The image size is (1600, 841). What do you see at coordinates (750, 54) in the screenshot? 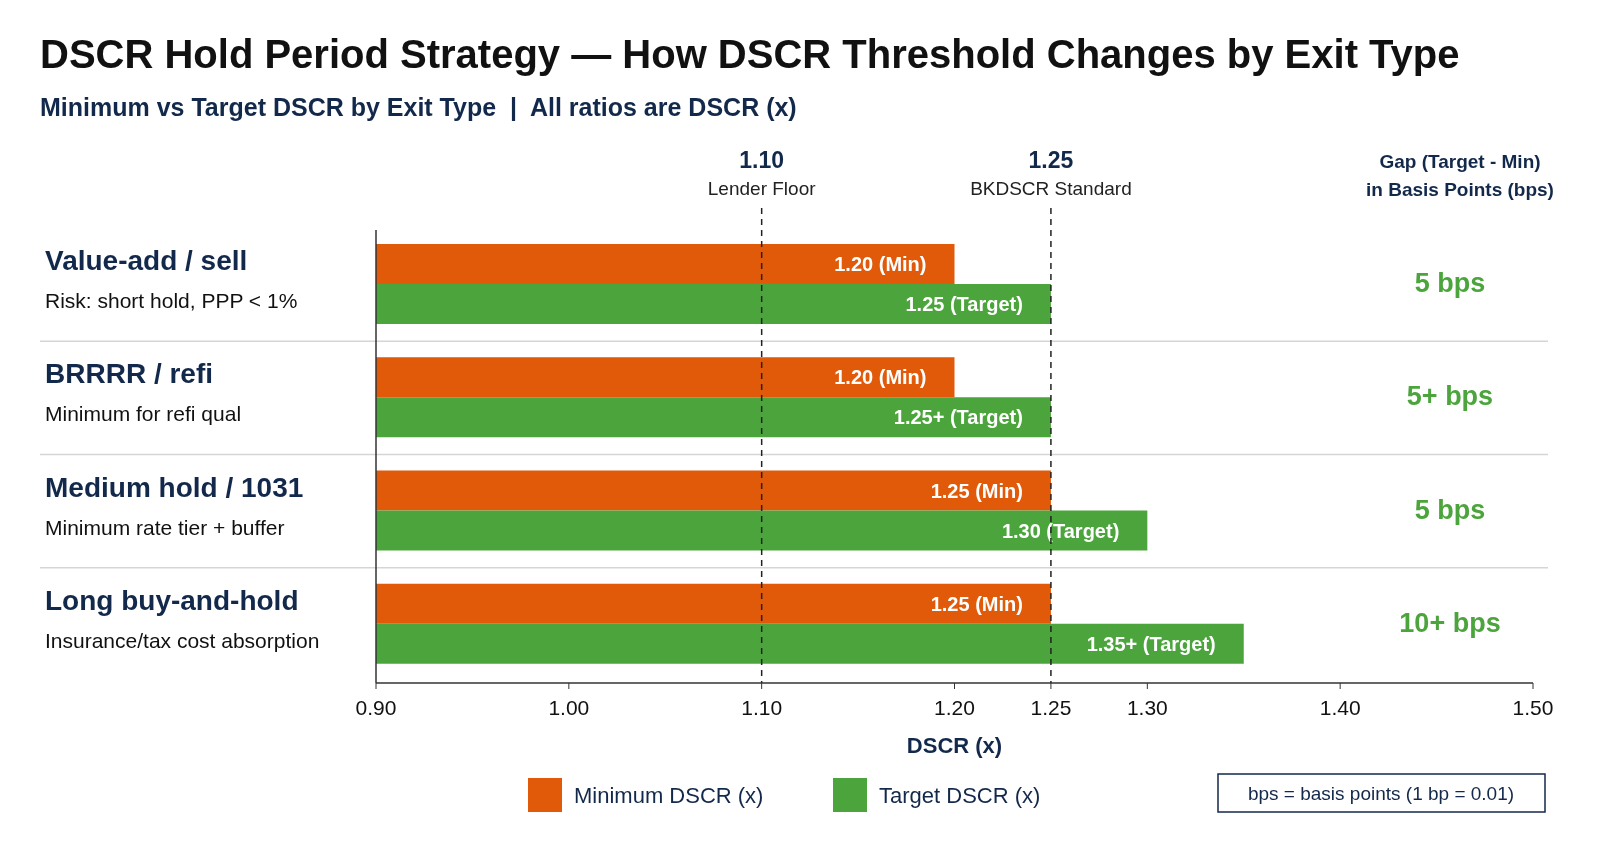
I see `chart-title: DSCR Hold Period Strategy — How DSCR Threshold Changes by Exit Type` at bounding box center [750, 54].